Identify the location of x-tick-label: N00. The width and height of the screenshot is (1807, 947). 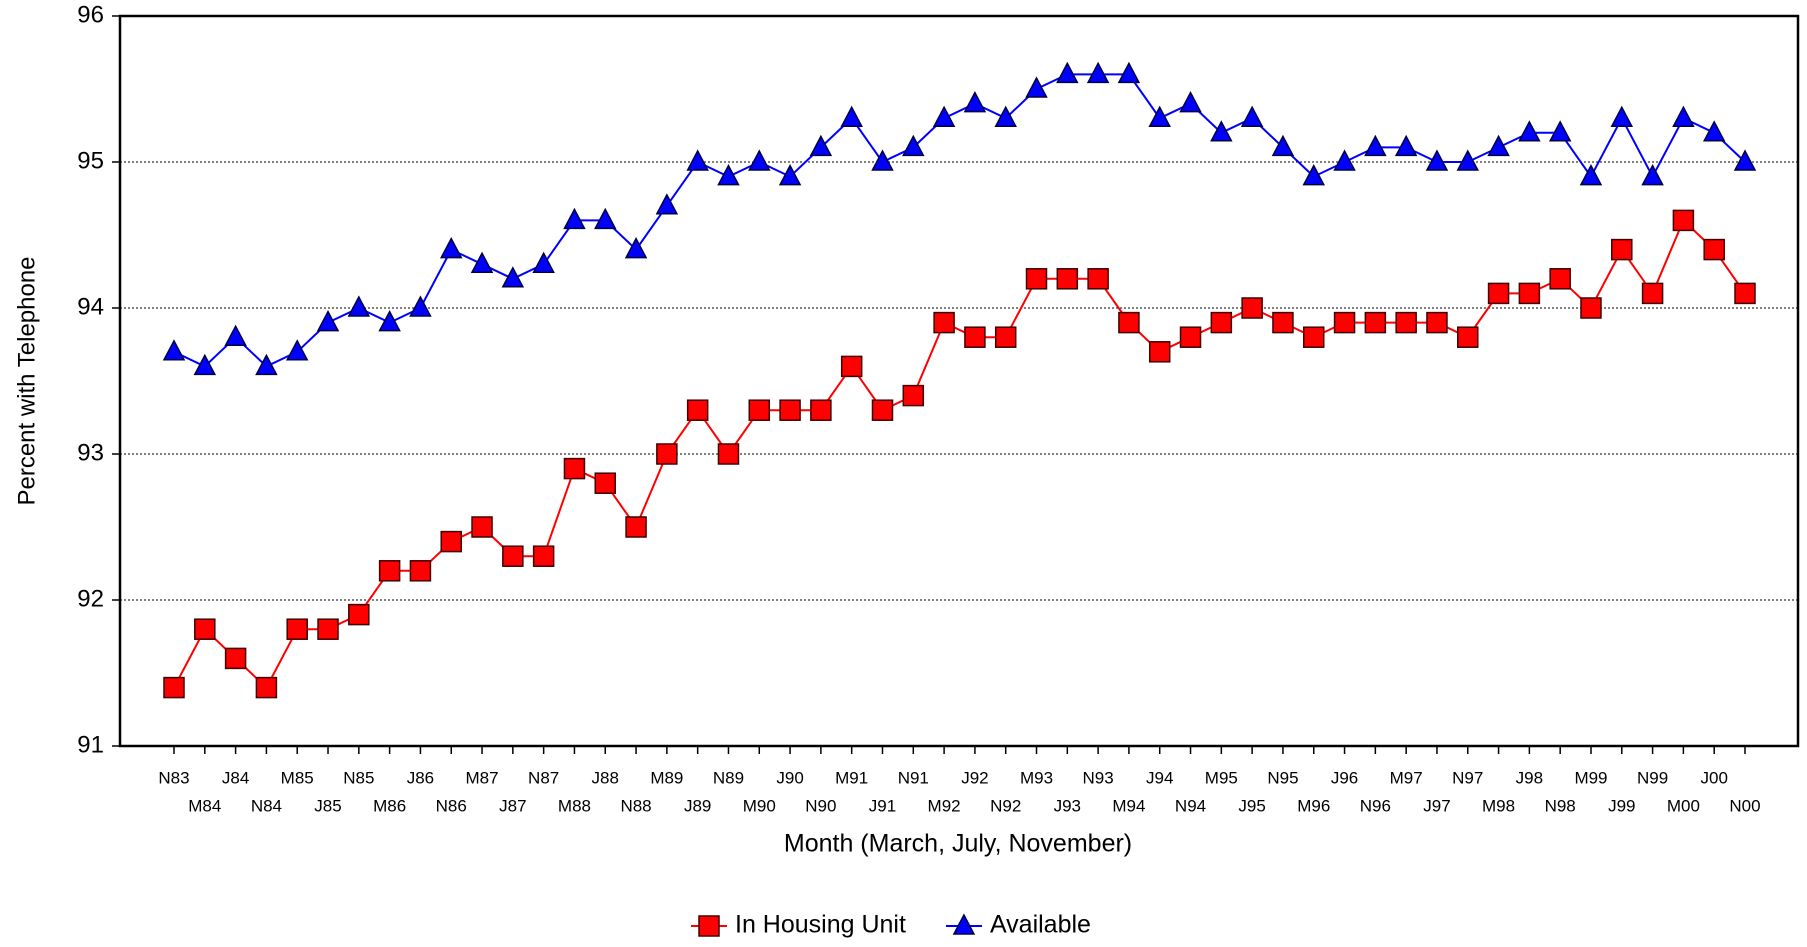
(1744, 805).